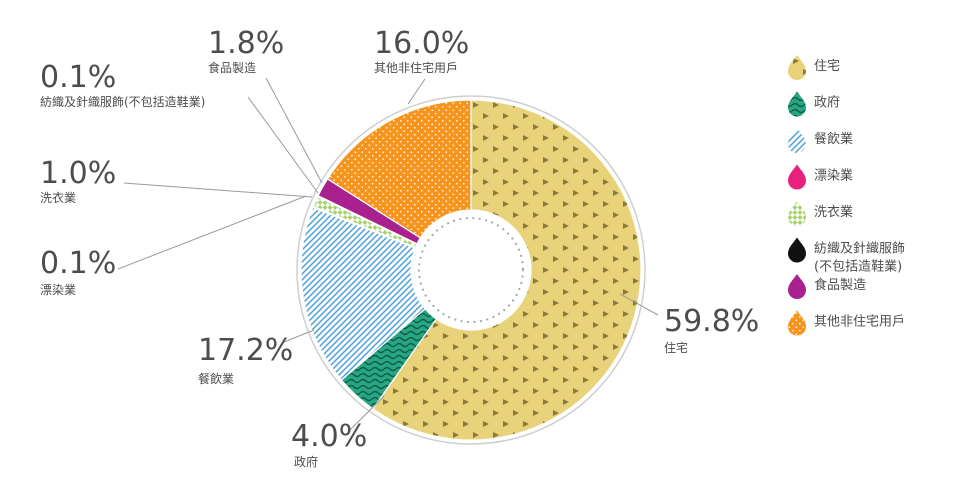 This screenshot has height=495, width=963. I want to click on legend-label-government: 政府, so click(827, 103).